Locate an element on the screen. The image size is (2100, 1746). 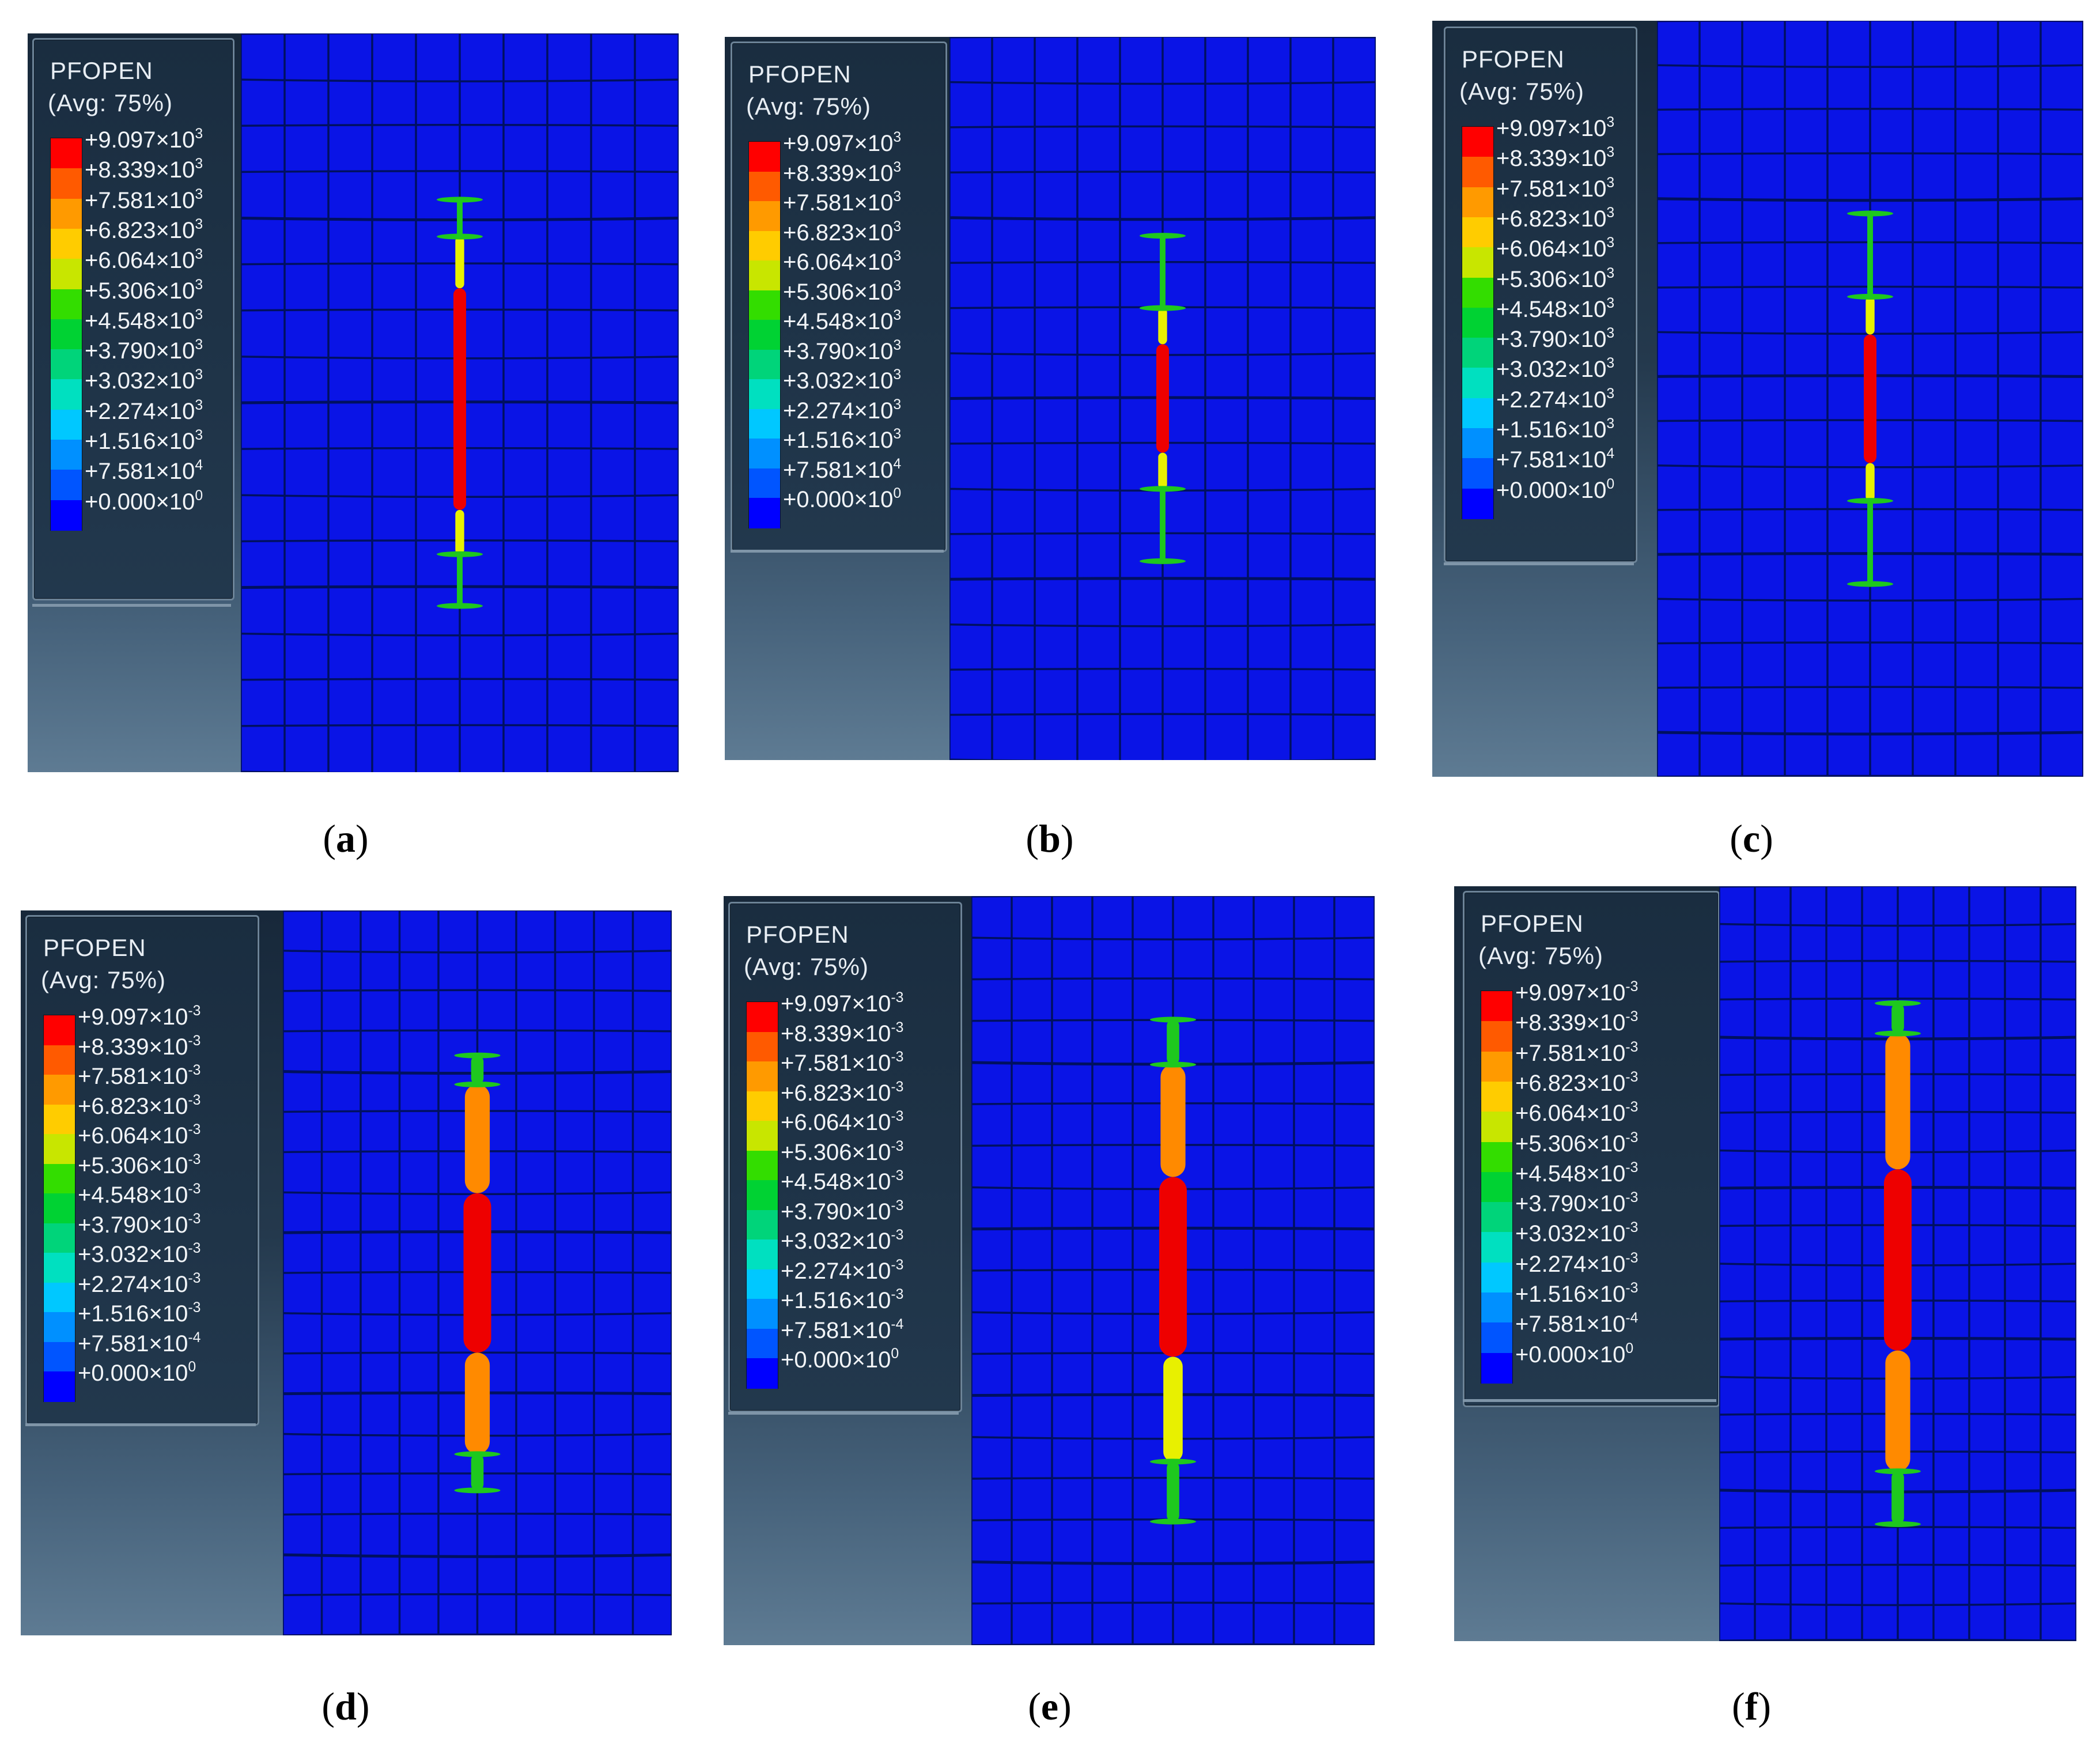
panel-caption-c: (c) is located at coordinates (1752, 838).